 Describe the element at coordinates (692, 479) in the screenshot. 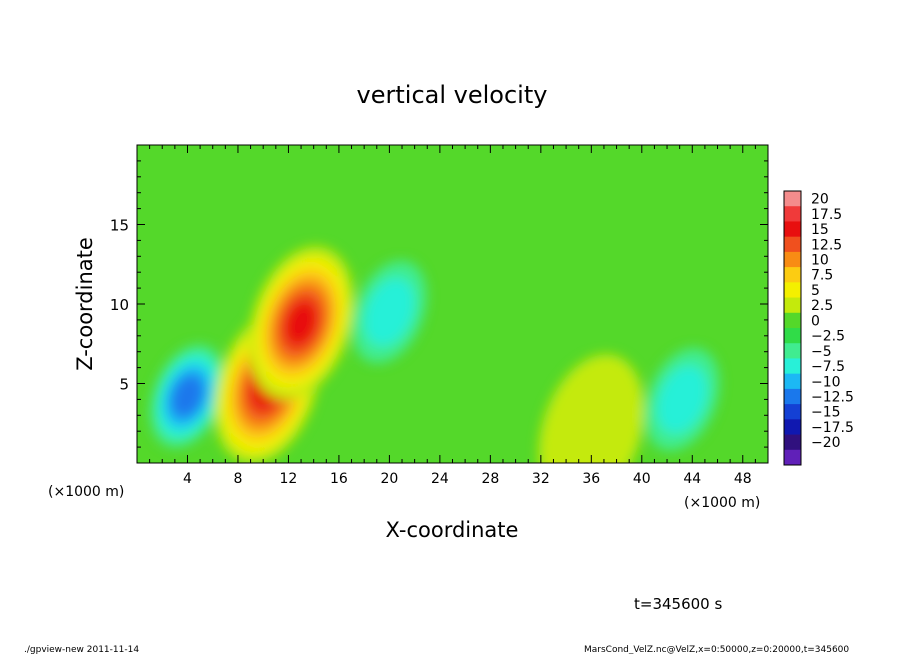

I see `x-tick-label: 44` at that location.